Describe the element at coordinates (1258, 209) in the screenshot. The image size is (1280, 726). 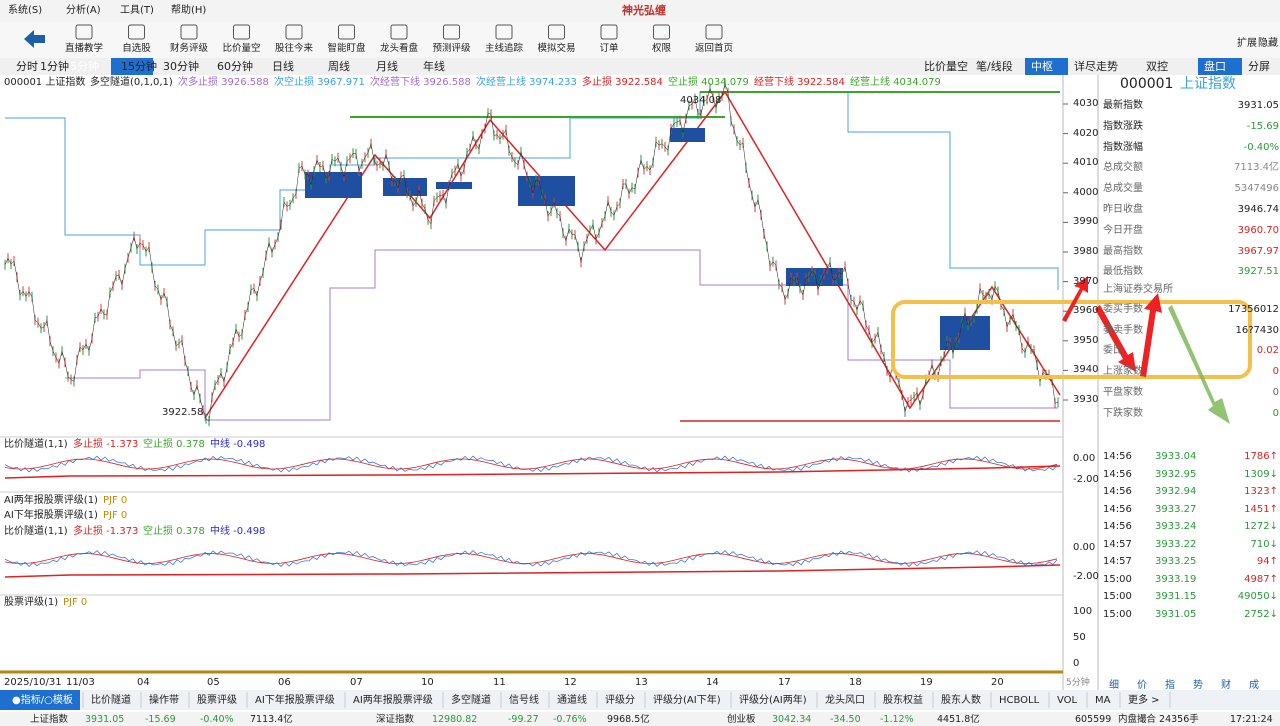
I see `stat-value: 3946.74` at that location.